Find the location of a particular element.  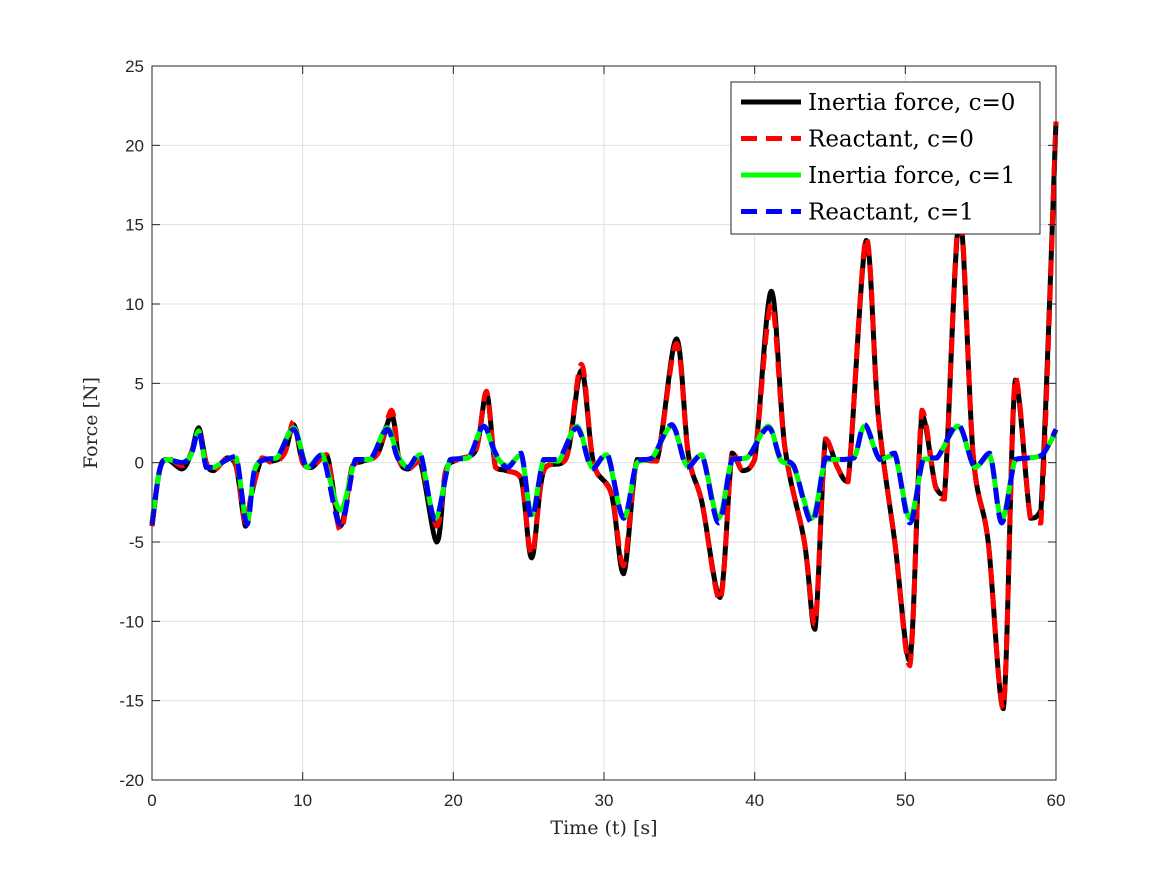

x-tick-label: 30 is located at coordinates (604, 800).